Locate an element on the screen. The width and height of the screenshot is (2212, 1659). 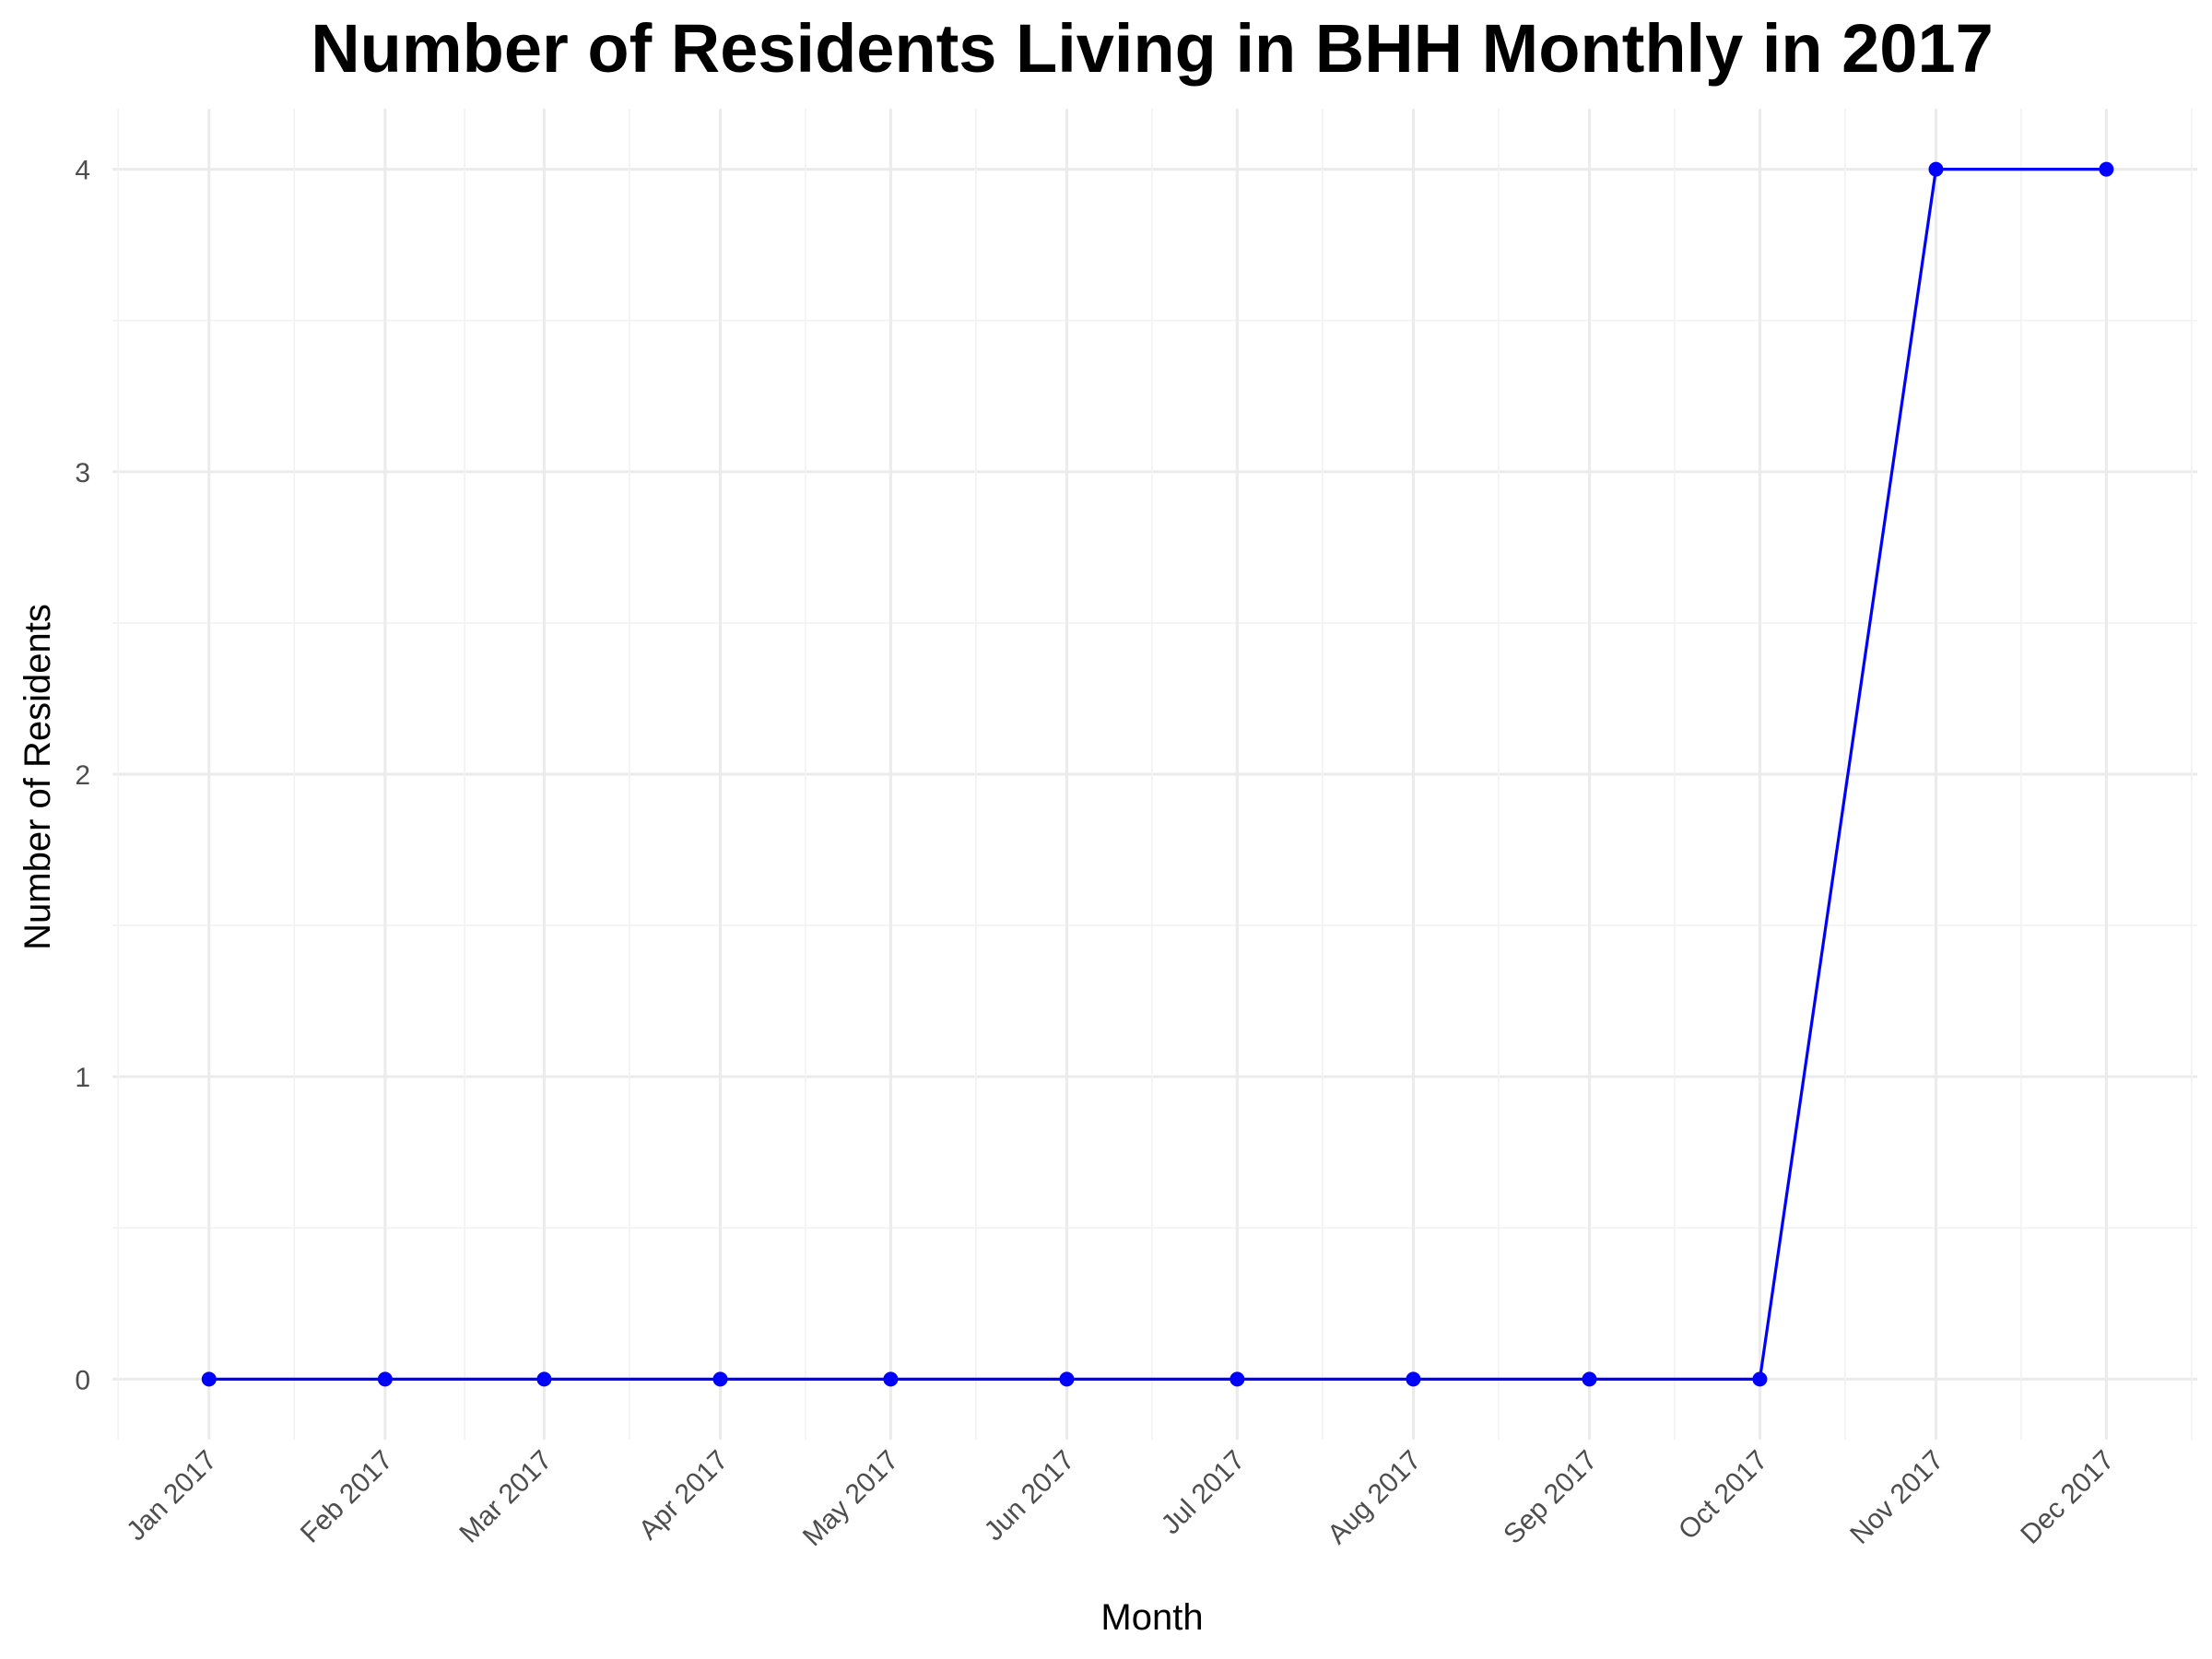
x-tick-label: Dec 2017 is located at coordinates (2067, 1497).